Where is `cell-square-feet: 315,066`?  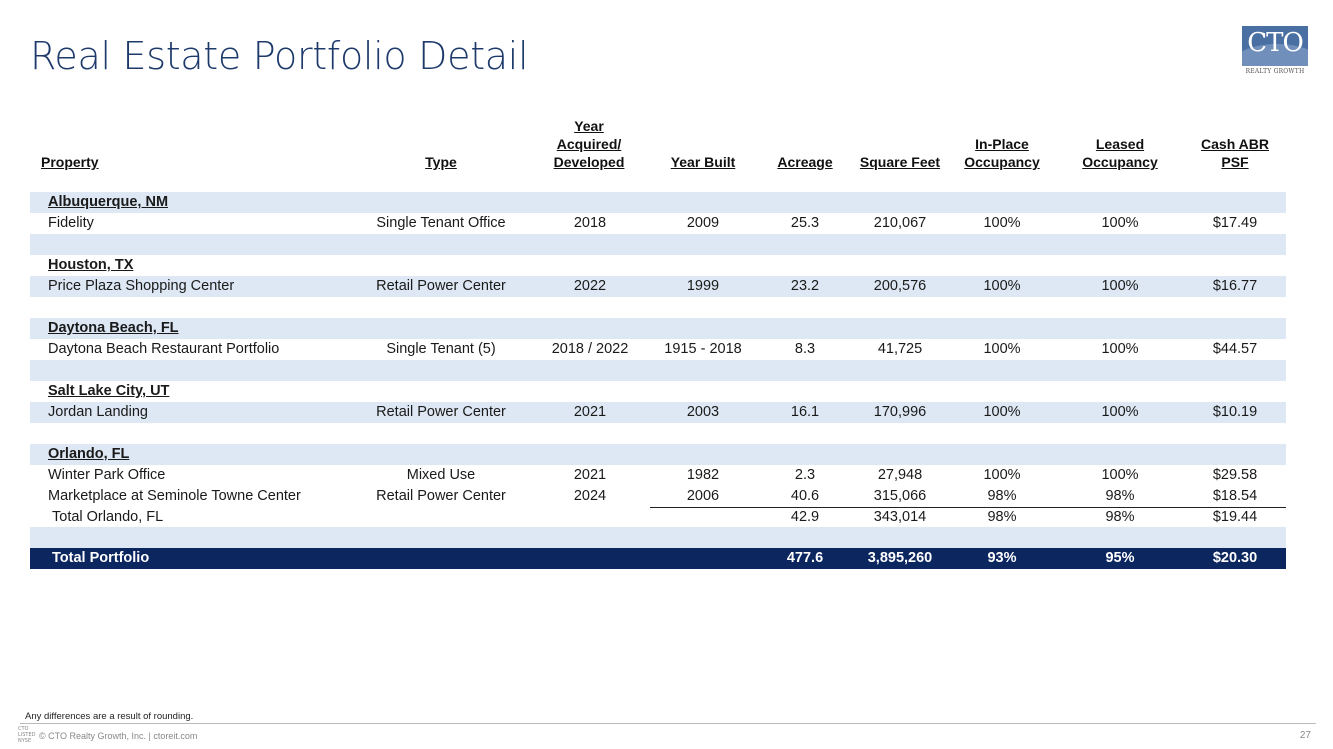 cell-square-feet: 315,066 is located at coordinates (900, 496).